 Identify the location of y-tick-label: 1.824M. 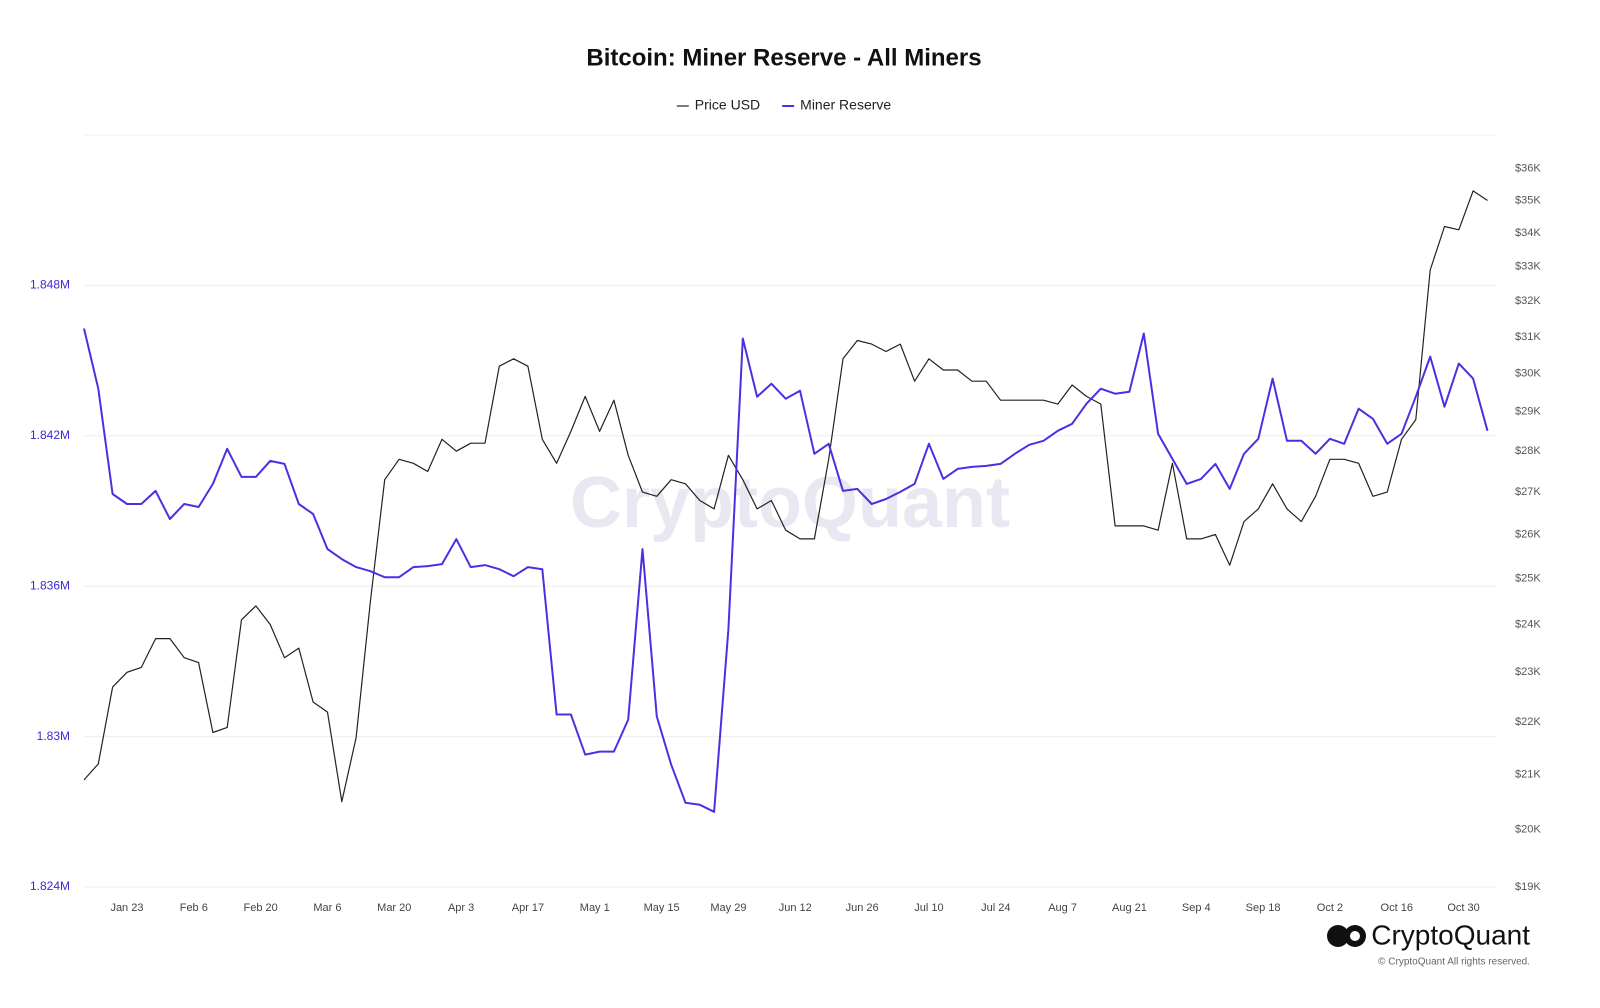
(50, 886).